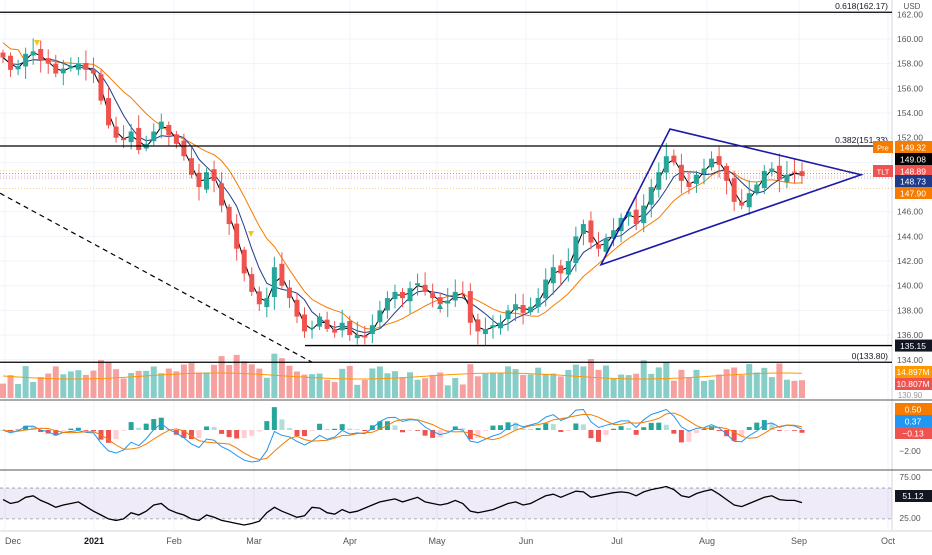 This screenshot has width=932, height=555. I want to click on month-label: Sep, so click(799, 541).